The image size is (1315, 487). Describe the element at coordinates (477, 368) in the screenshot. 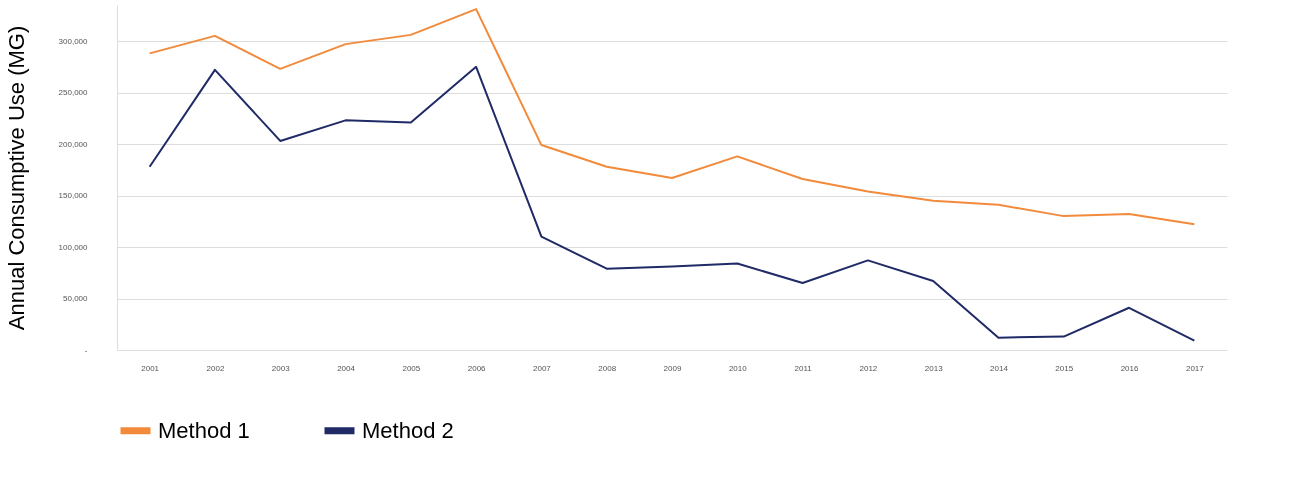

I see `x-tick-label: 2006` at that location.